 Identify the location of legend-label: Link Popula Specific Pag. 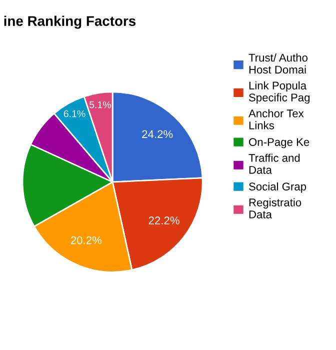
(279, 92).